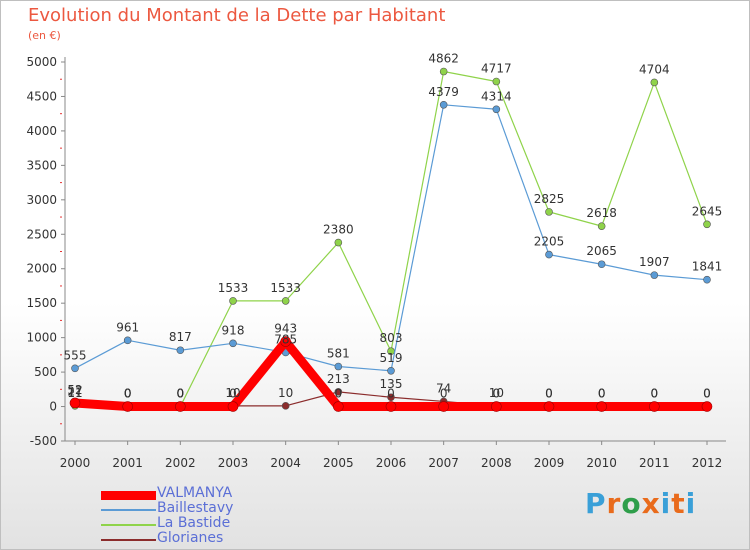  What do you see at coordinates (41, 234) in the screenshot?
I see `y-tick-label: 2500` at bounding box center [41, 234].